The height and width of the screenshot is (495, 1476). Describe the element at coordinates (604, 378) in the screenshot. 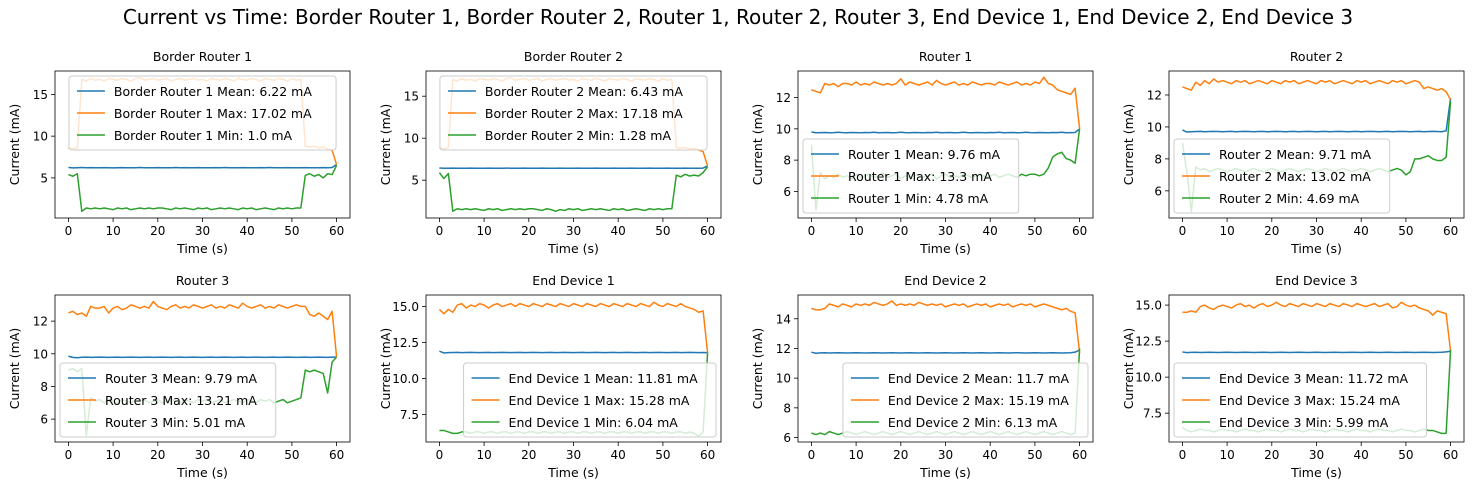

I see `legend-entry: End Device 1 Mean: 11.81 mA` at that location.